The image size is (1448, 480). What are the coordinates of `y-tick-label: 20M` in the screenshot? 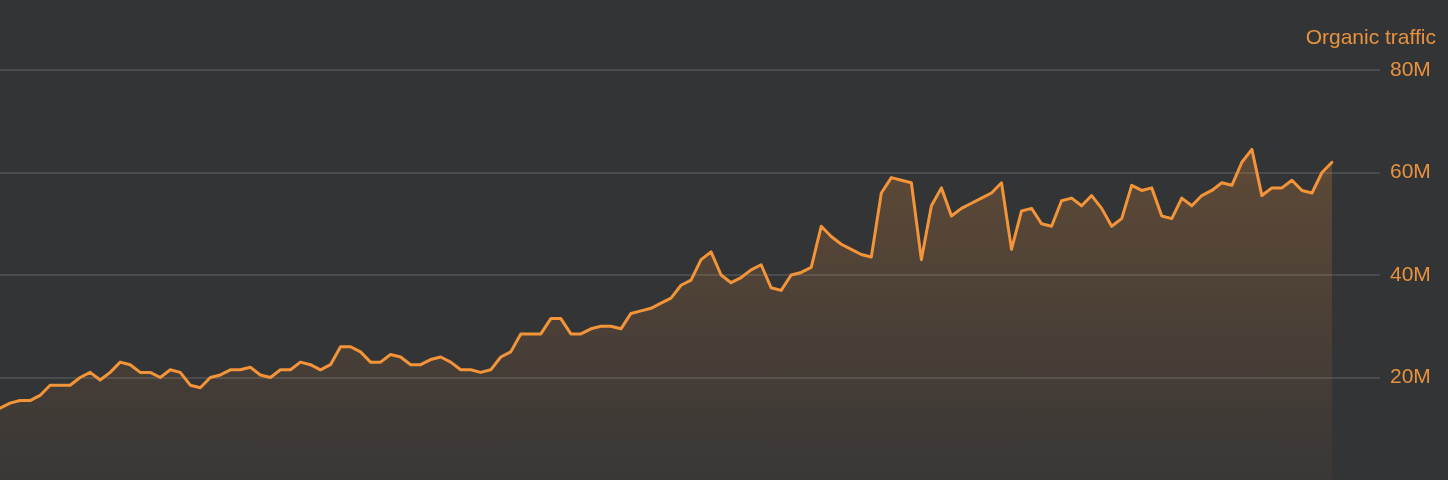 It's located at (1410, 376).